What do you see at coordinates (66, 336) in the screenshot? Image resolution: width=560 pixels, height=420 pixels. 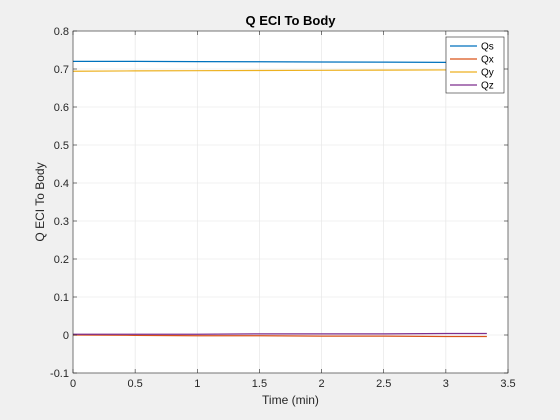 I see `y-tick-label: 0` at bounding box center [66, 336].